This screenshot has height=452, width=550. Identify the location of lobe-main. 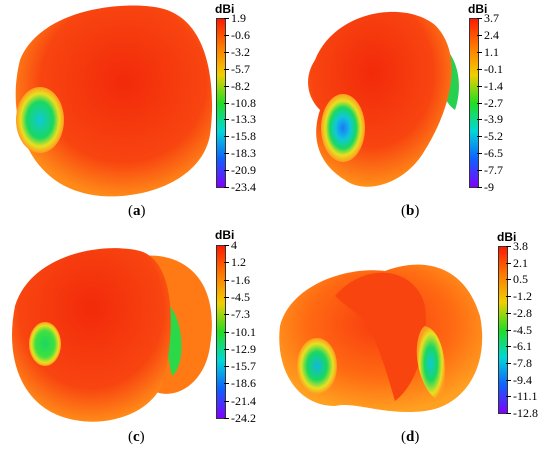
(380, 99).